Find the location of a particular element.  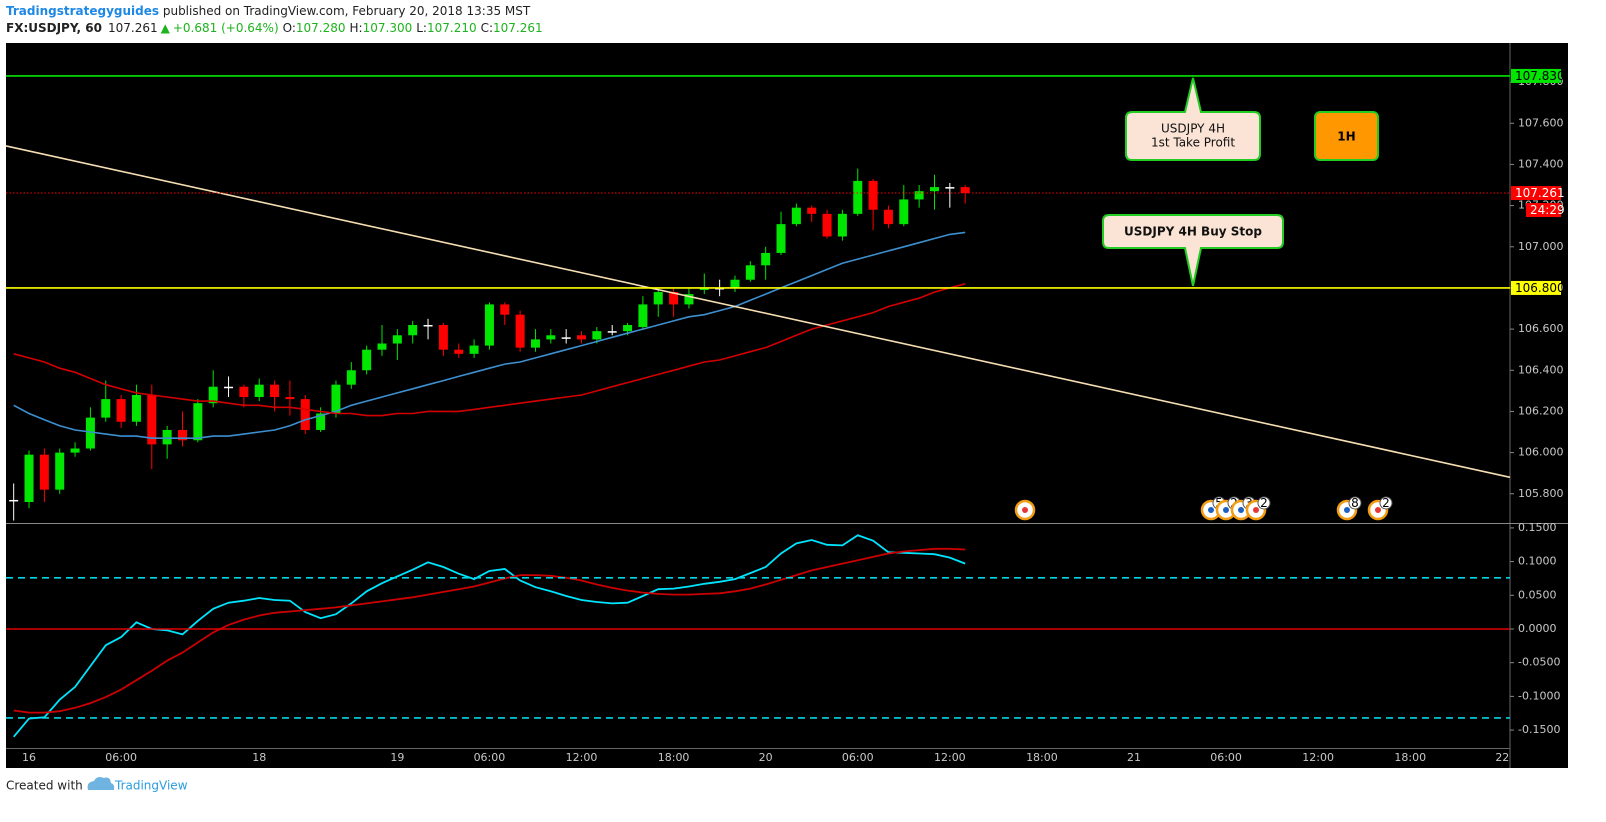

event-count-bg is located at coordinates (1264, 503).